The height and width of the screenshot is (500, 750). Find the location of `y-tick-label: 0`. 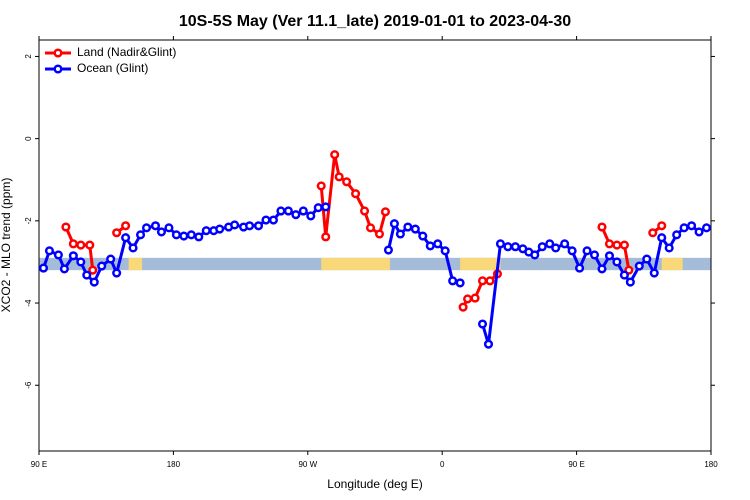

y-tick-label: 0 is located at coordinates (28, 138).